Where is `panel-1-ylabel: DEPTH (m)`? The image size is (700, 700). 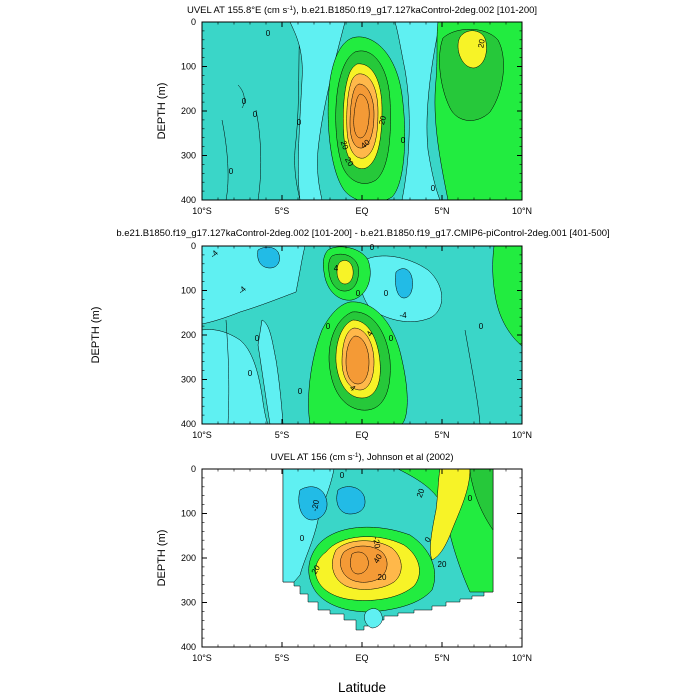 panel-1-ylabel: DEPTH (m) is located at coordinates (162, 111).